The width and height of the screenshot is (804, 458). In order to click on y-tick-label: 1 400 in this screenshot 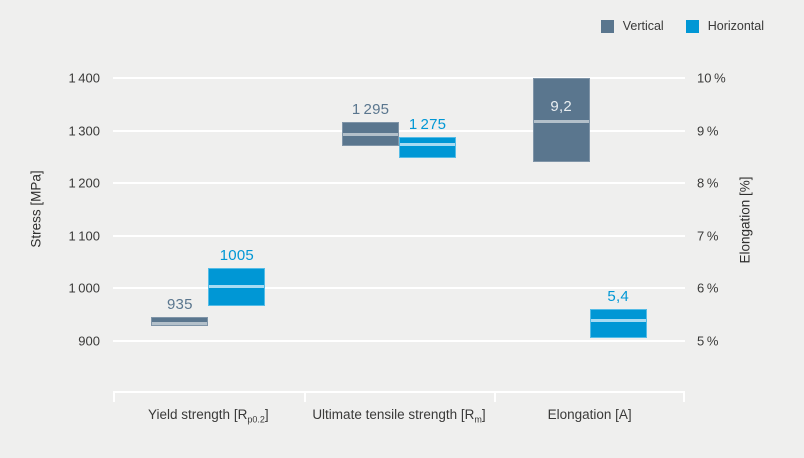, I will do `click(84, 78)`.